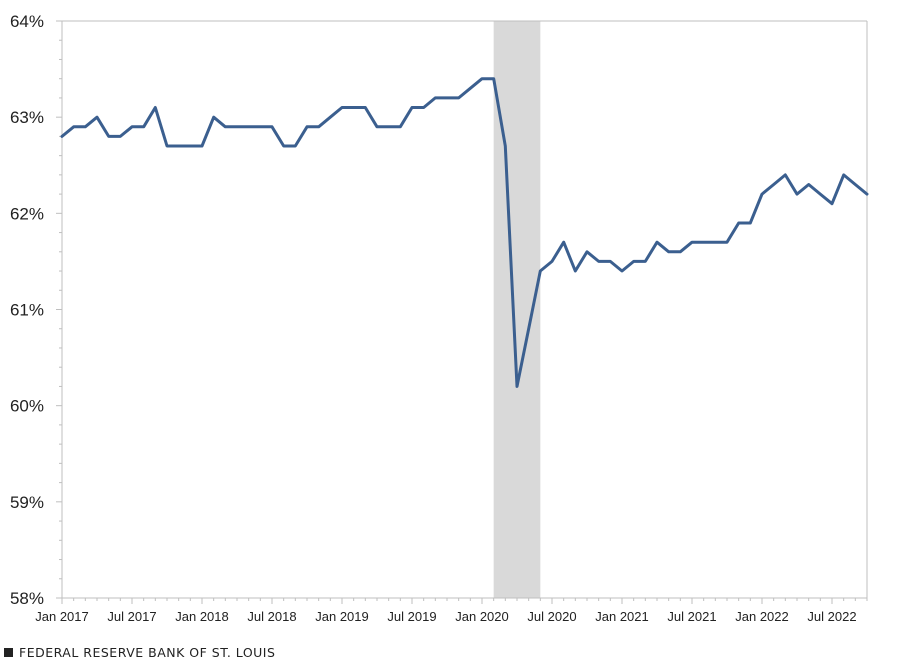  What do you see at coordinates (551, 616) in the screenshot?
I see `x-tick-label: Jul 2020` at bounding box center [551, 616].